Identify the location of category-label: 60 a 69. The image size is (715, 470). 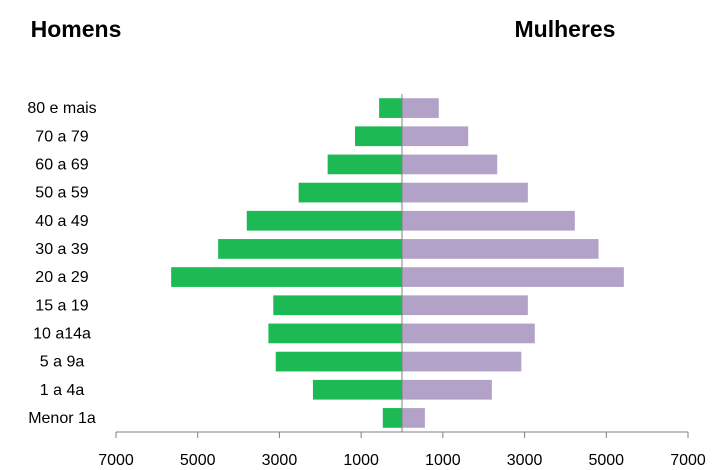
(61, 164).